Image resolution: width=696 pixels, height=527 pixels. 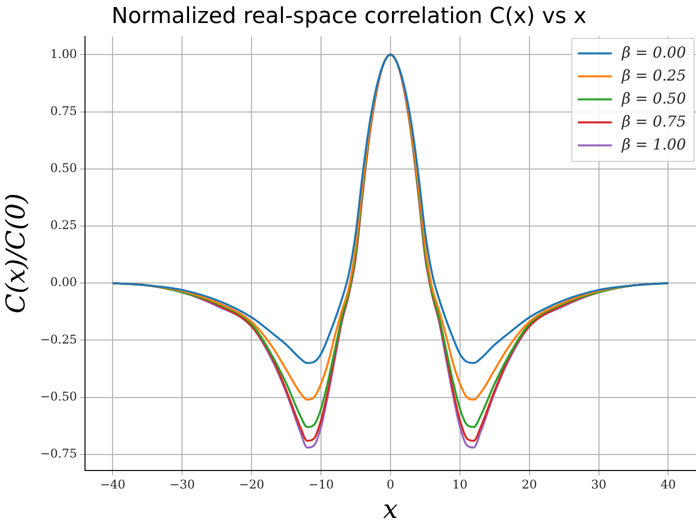 I want to click on x-tick-label: 10, so click(x=460, y=485).